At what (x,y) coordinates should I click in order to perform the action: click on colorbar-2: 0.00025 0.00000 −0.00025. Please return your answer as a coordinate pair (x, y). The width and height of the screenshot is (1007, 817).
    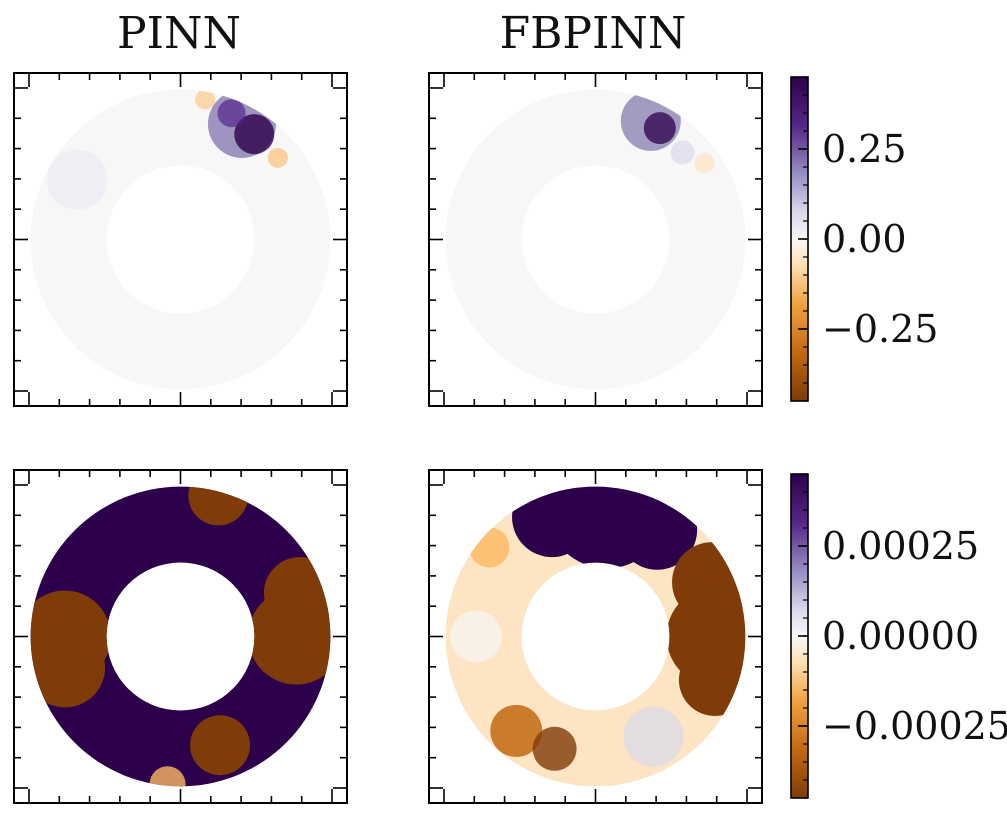
    Looking at the image, I should click on (898, 636).